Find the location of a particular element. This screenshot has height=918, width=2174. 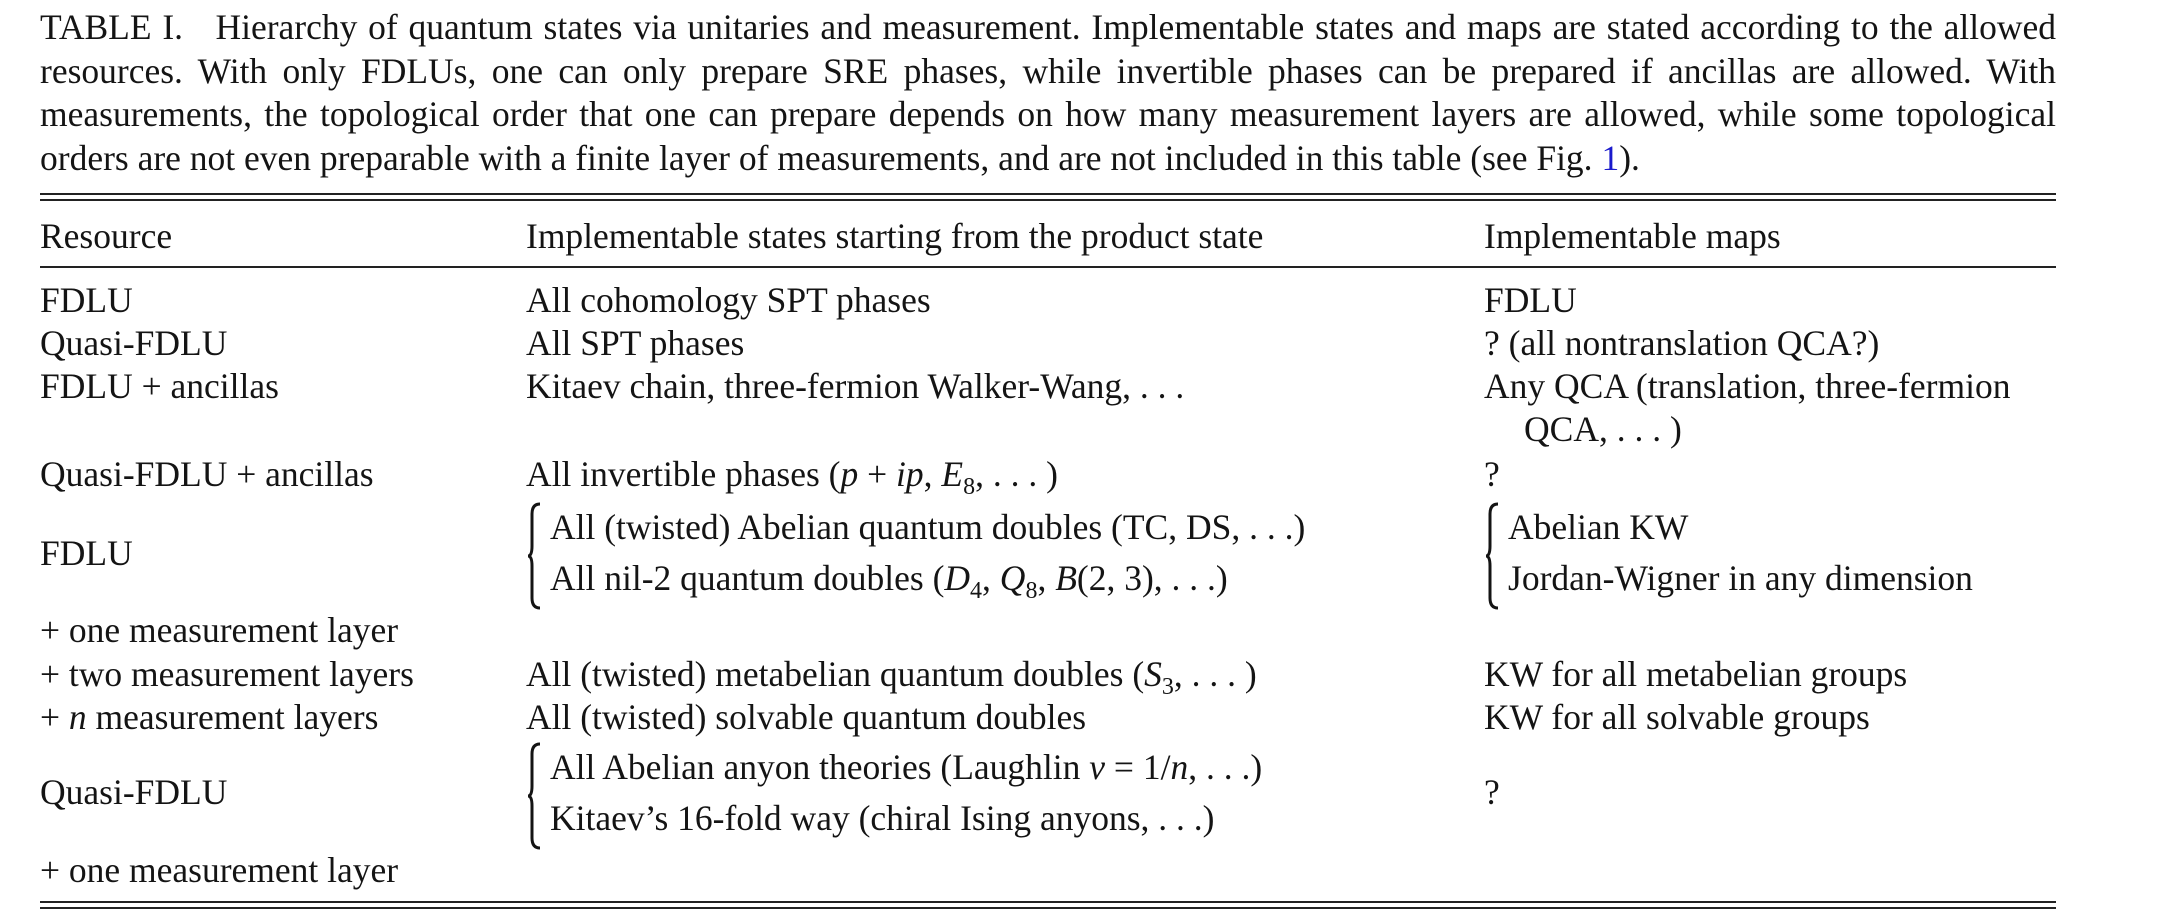

row5-maps-line1: Abelian KW is located at coordinates (1598, 527).